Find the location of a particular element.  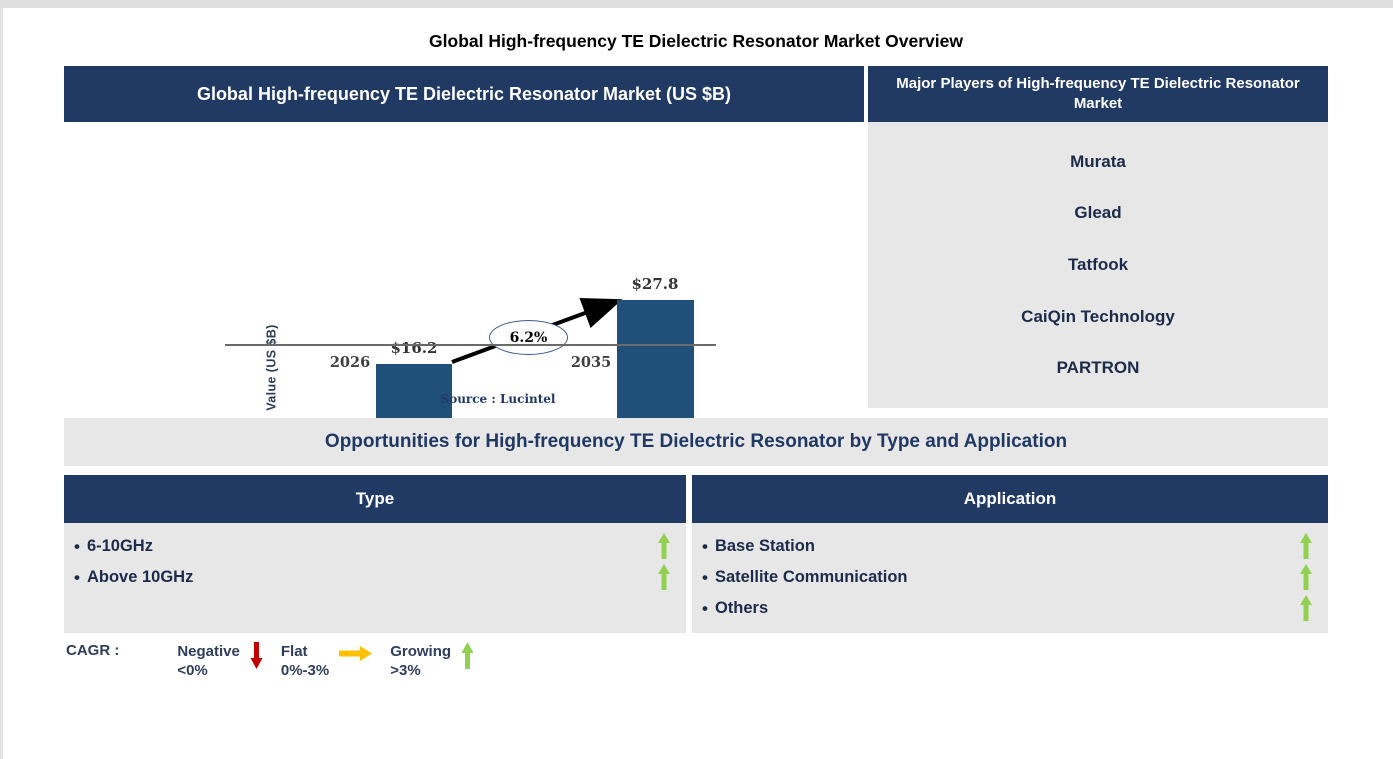

table-row: • Satellite Communication is located at coordinates (1007, 577).